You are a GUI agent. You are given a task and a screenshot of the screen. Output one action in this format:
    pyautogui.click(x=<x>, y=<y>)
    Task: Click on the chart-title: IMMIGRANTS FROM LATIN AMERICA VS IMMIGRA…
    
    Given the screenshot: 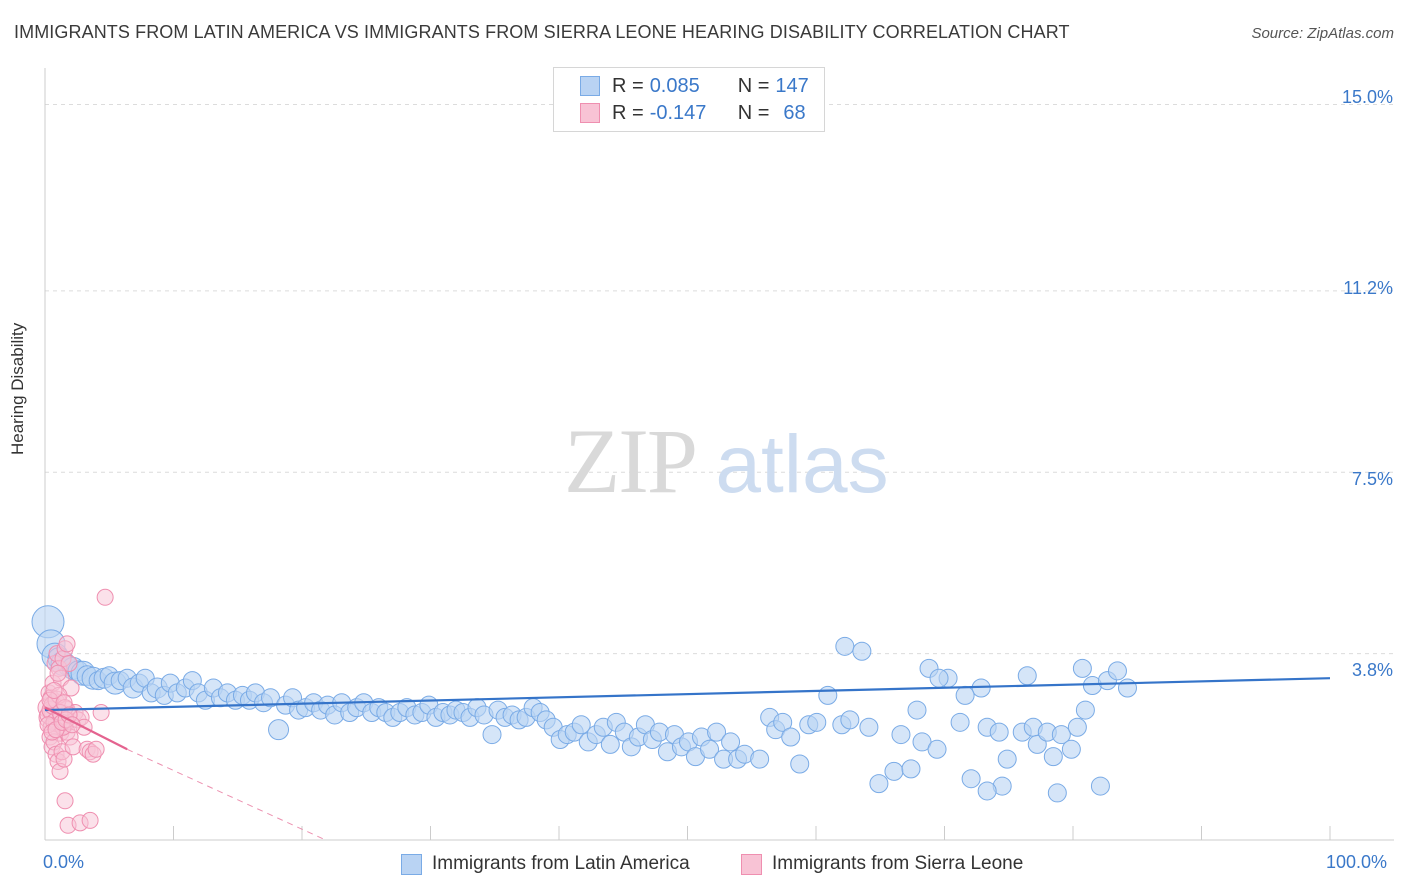 What is the action you would take?
    pyautogui.click(x=542, y=32)
    